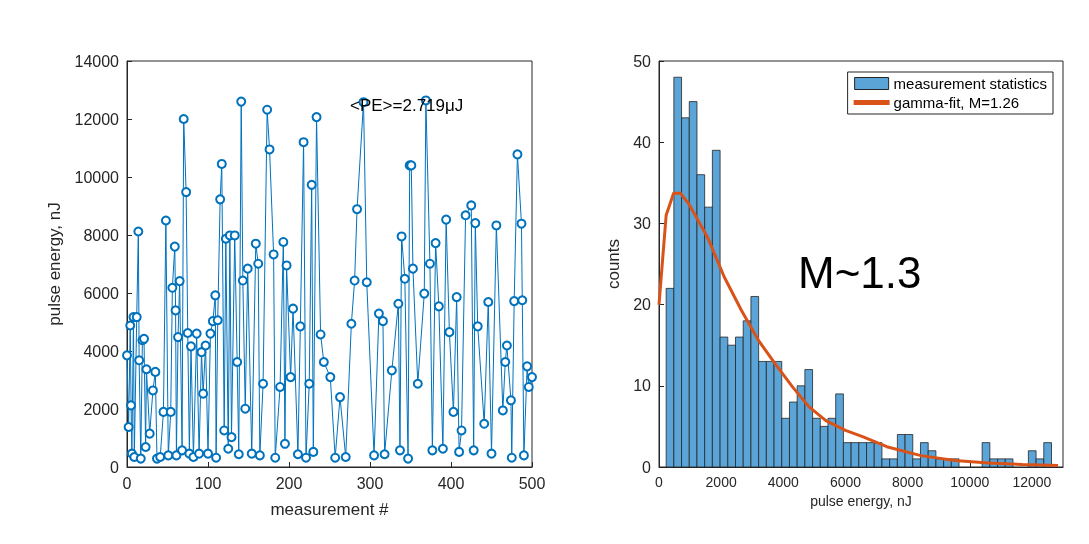 The height and width of the screenshot is (544, 1089). Describe the element at coordinates (97, 119) in the screenshot. I see `y-tick-label: 12000` at that location.